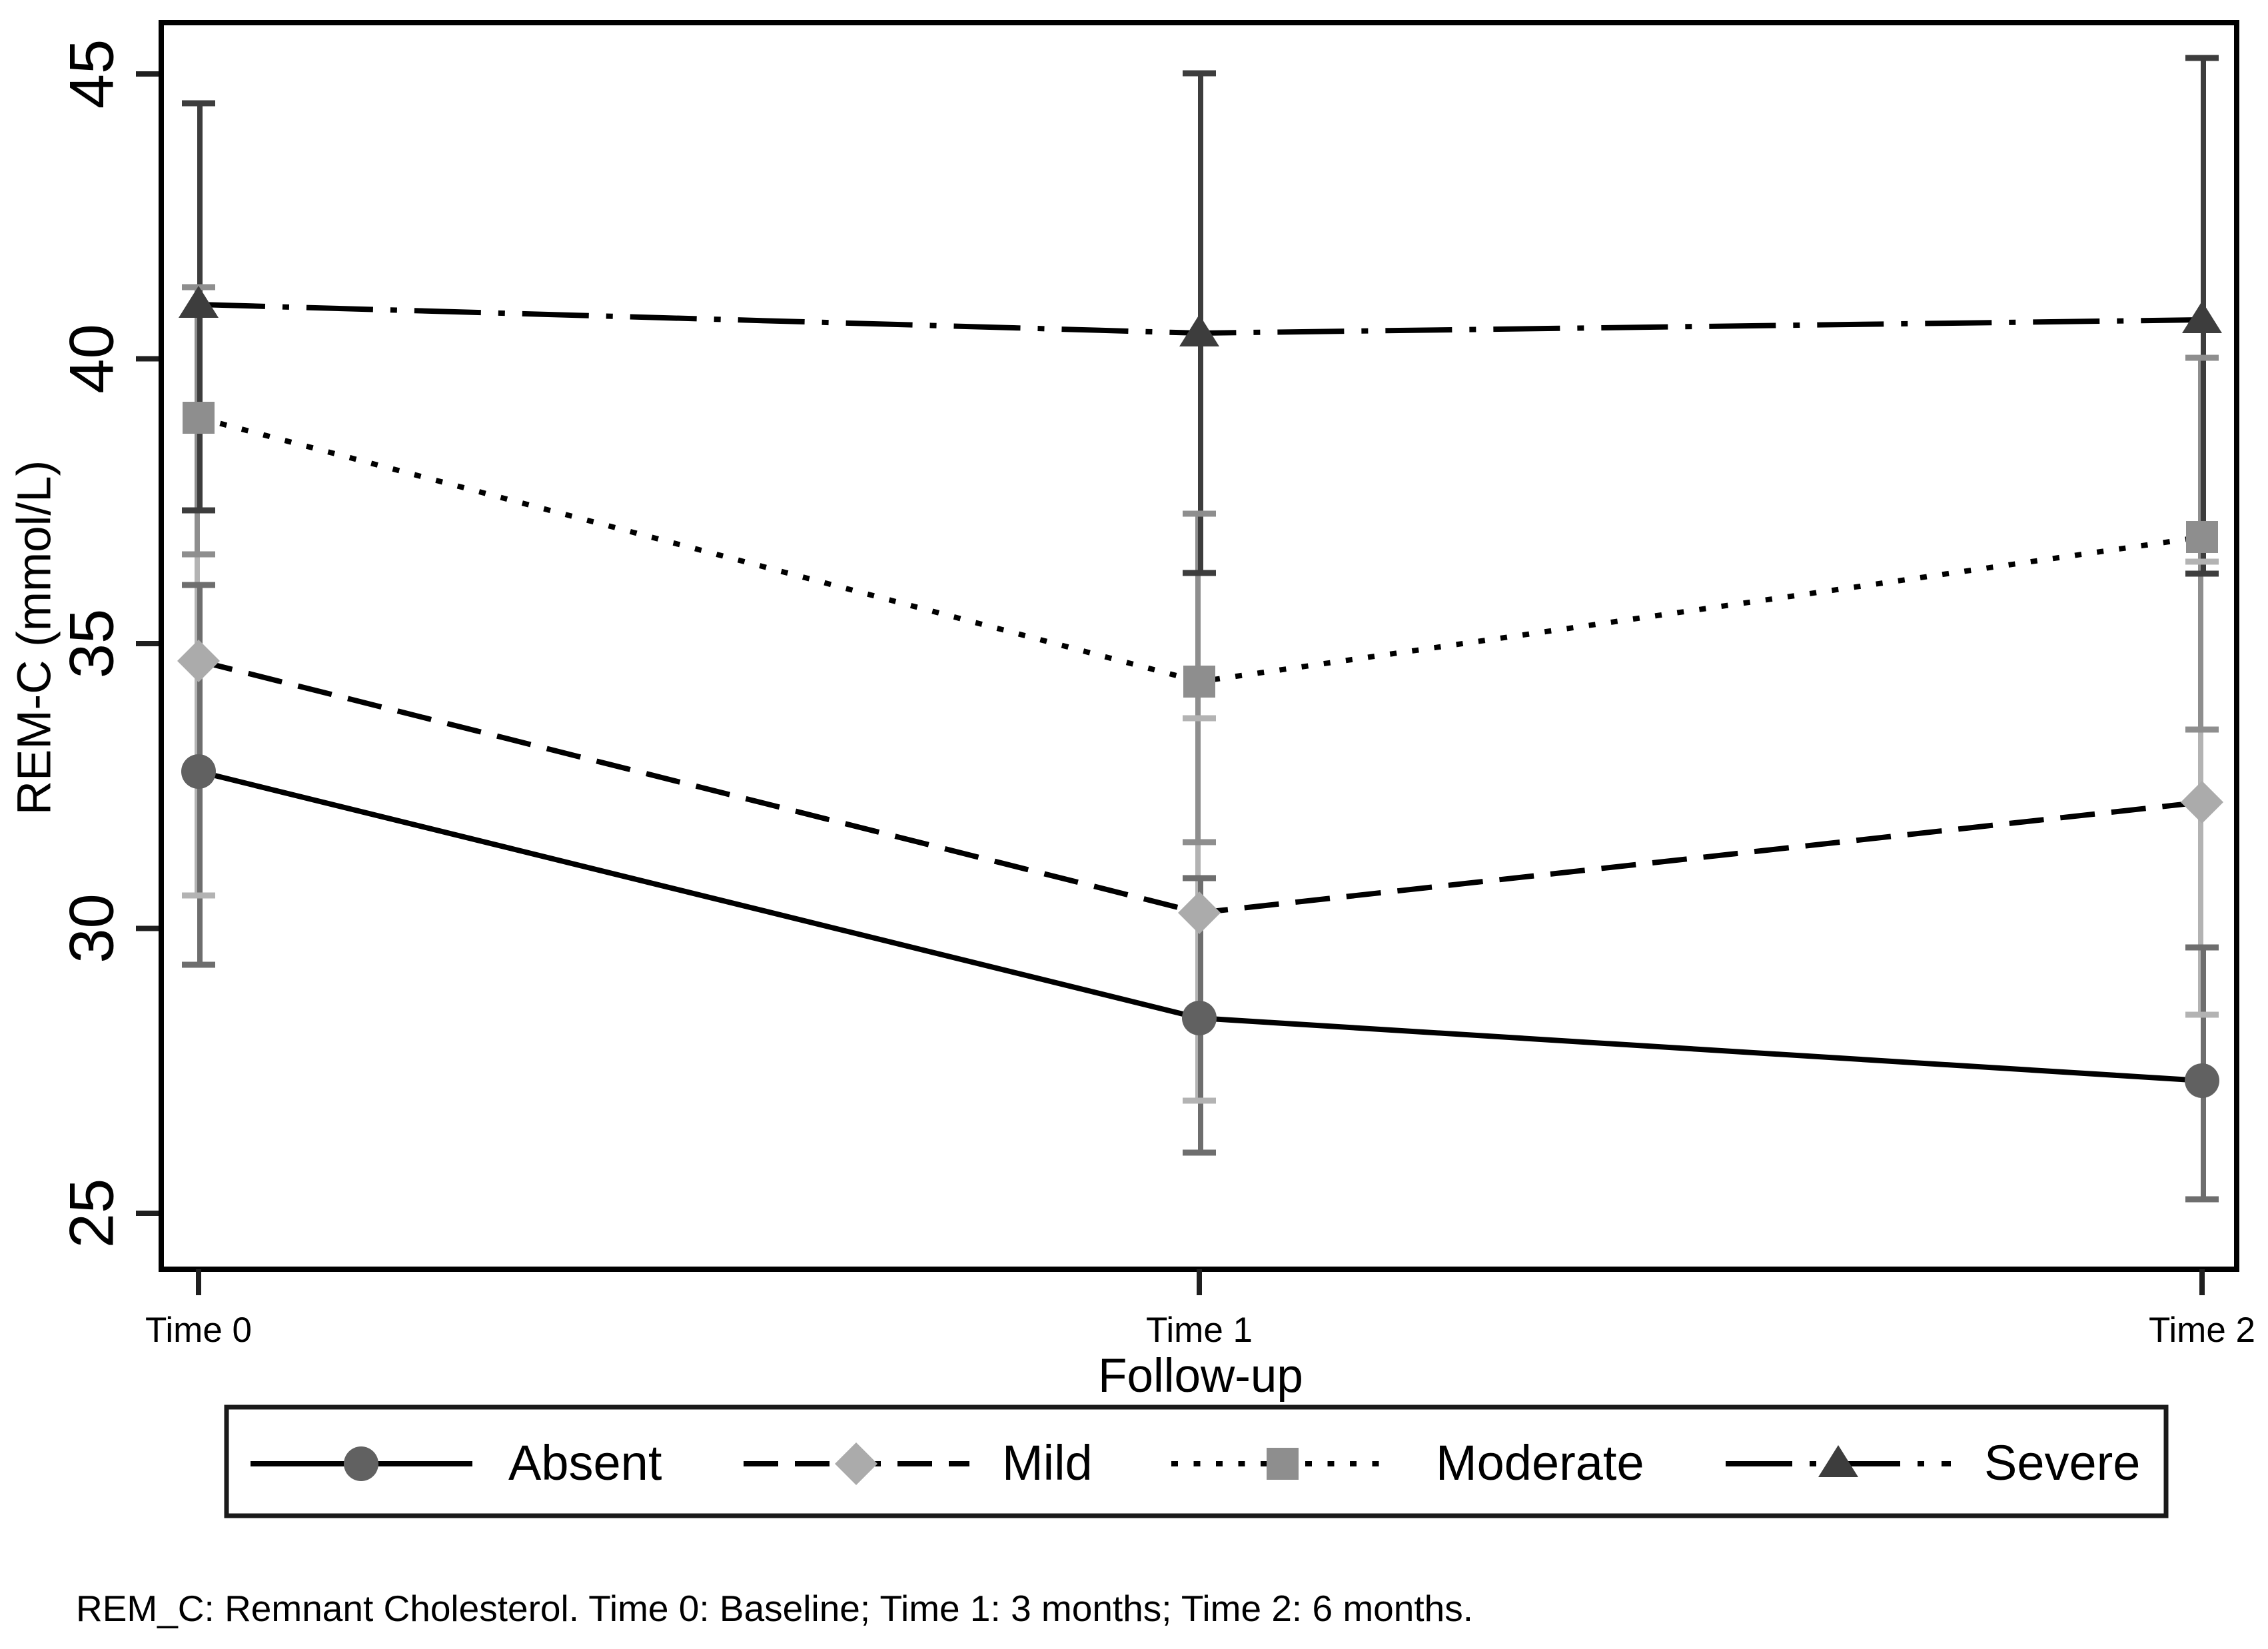 The image size is (2268, 1649). What do you see at coordinates (92, 928) in the screenshot?
I see `svg-text: 30` at bounding box center [92, 928].